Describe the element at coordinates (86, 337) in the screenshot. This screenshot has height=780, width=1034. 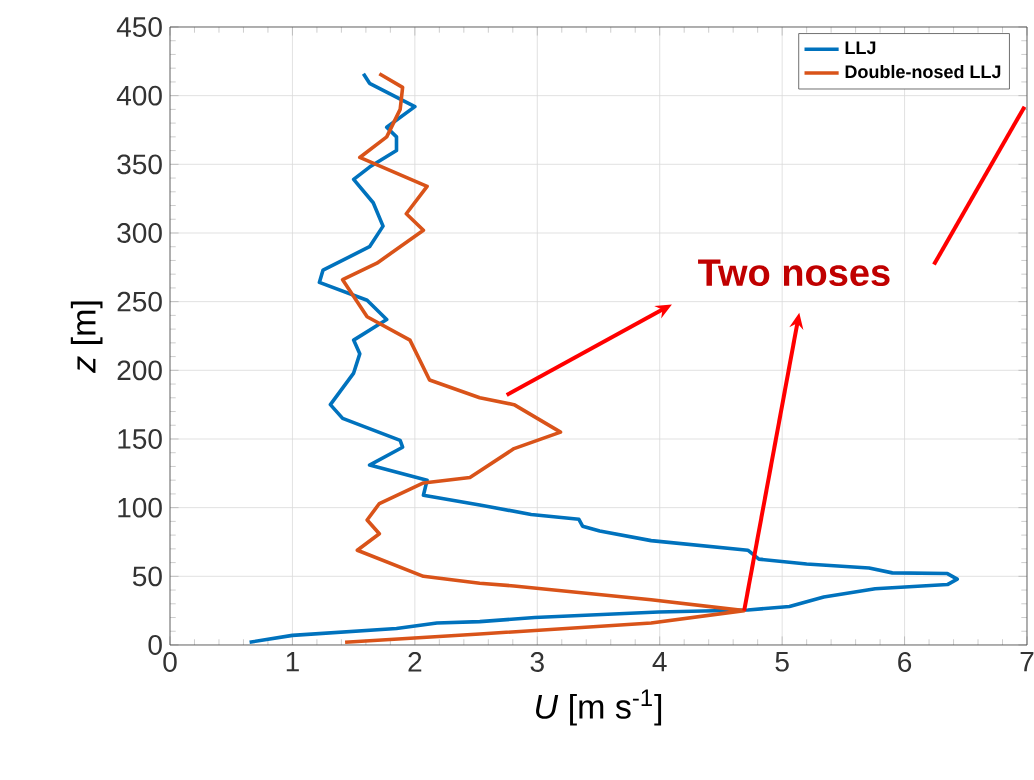
I see `y-axis-title: z [m]` at that location.